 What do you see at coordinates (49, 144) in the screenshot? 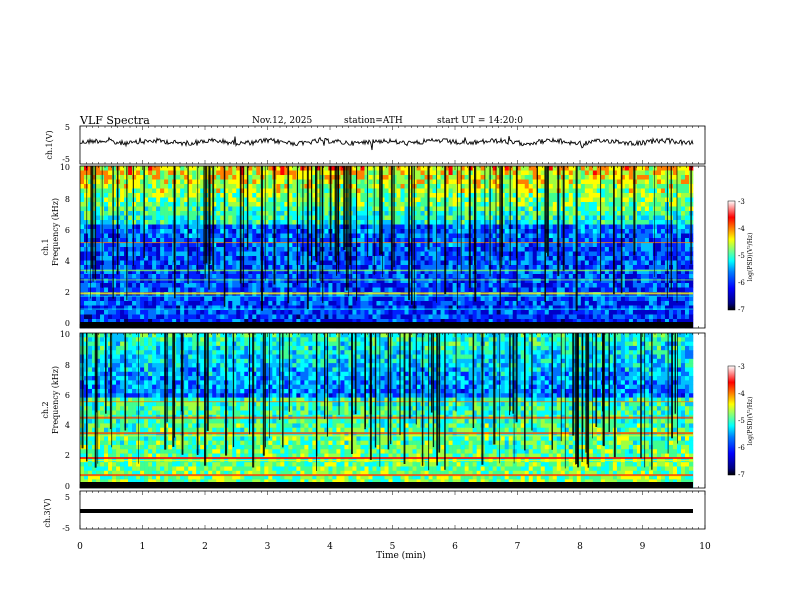
I see `ch1-wave-ylabel: ch.1(V)` at bounding box center [49, 144].